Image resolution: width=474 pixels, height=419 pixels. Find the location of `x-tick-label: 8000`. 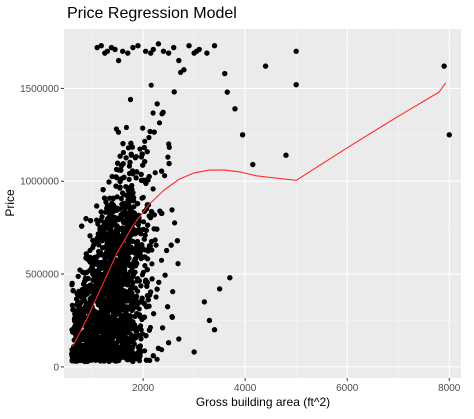

x-tick-label: 8000 is located at coordinates (449, 388).